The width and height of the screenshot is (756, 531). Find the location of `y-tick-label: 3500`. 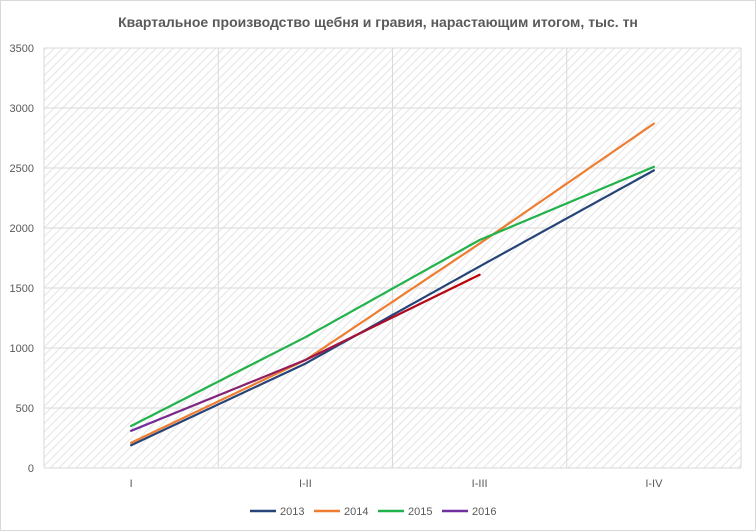

y-tick-label: 3500 is located at coordinates (22, 49).